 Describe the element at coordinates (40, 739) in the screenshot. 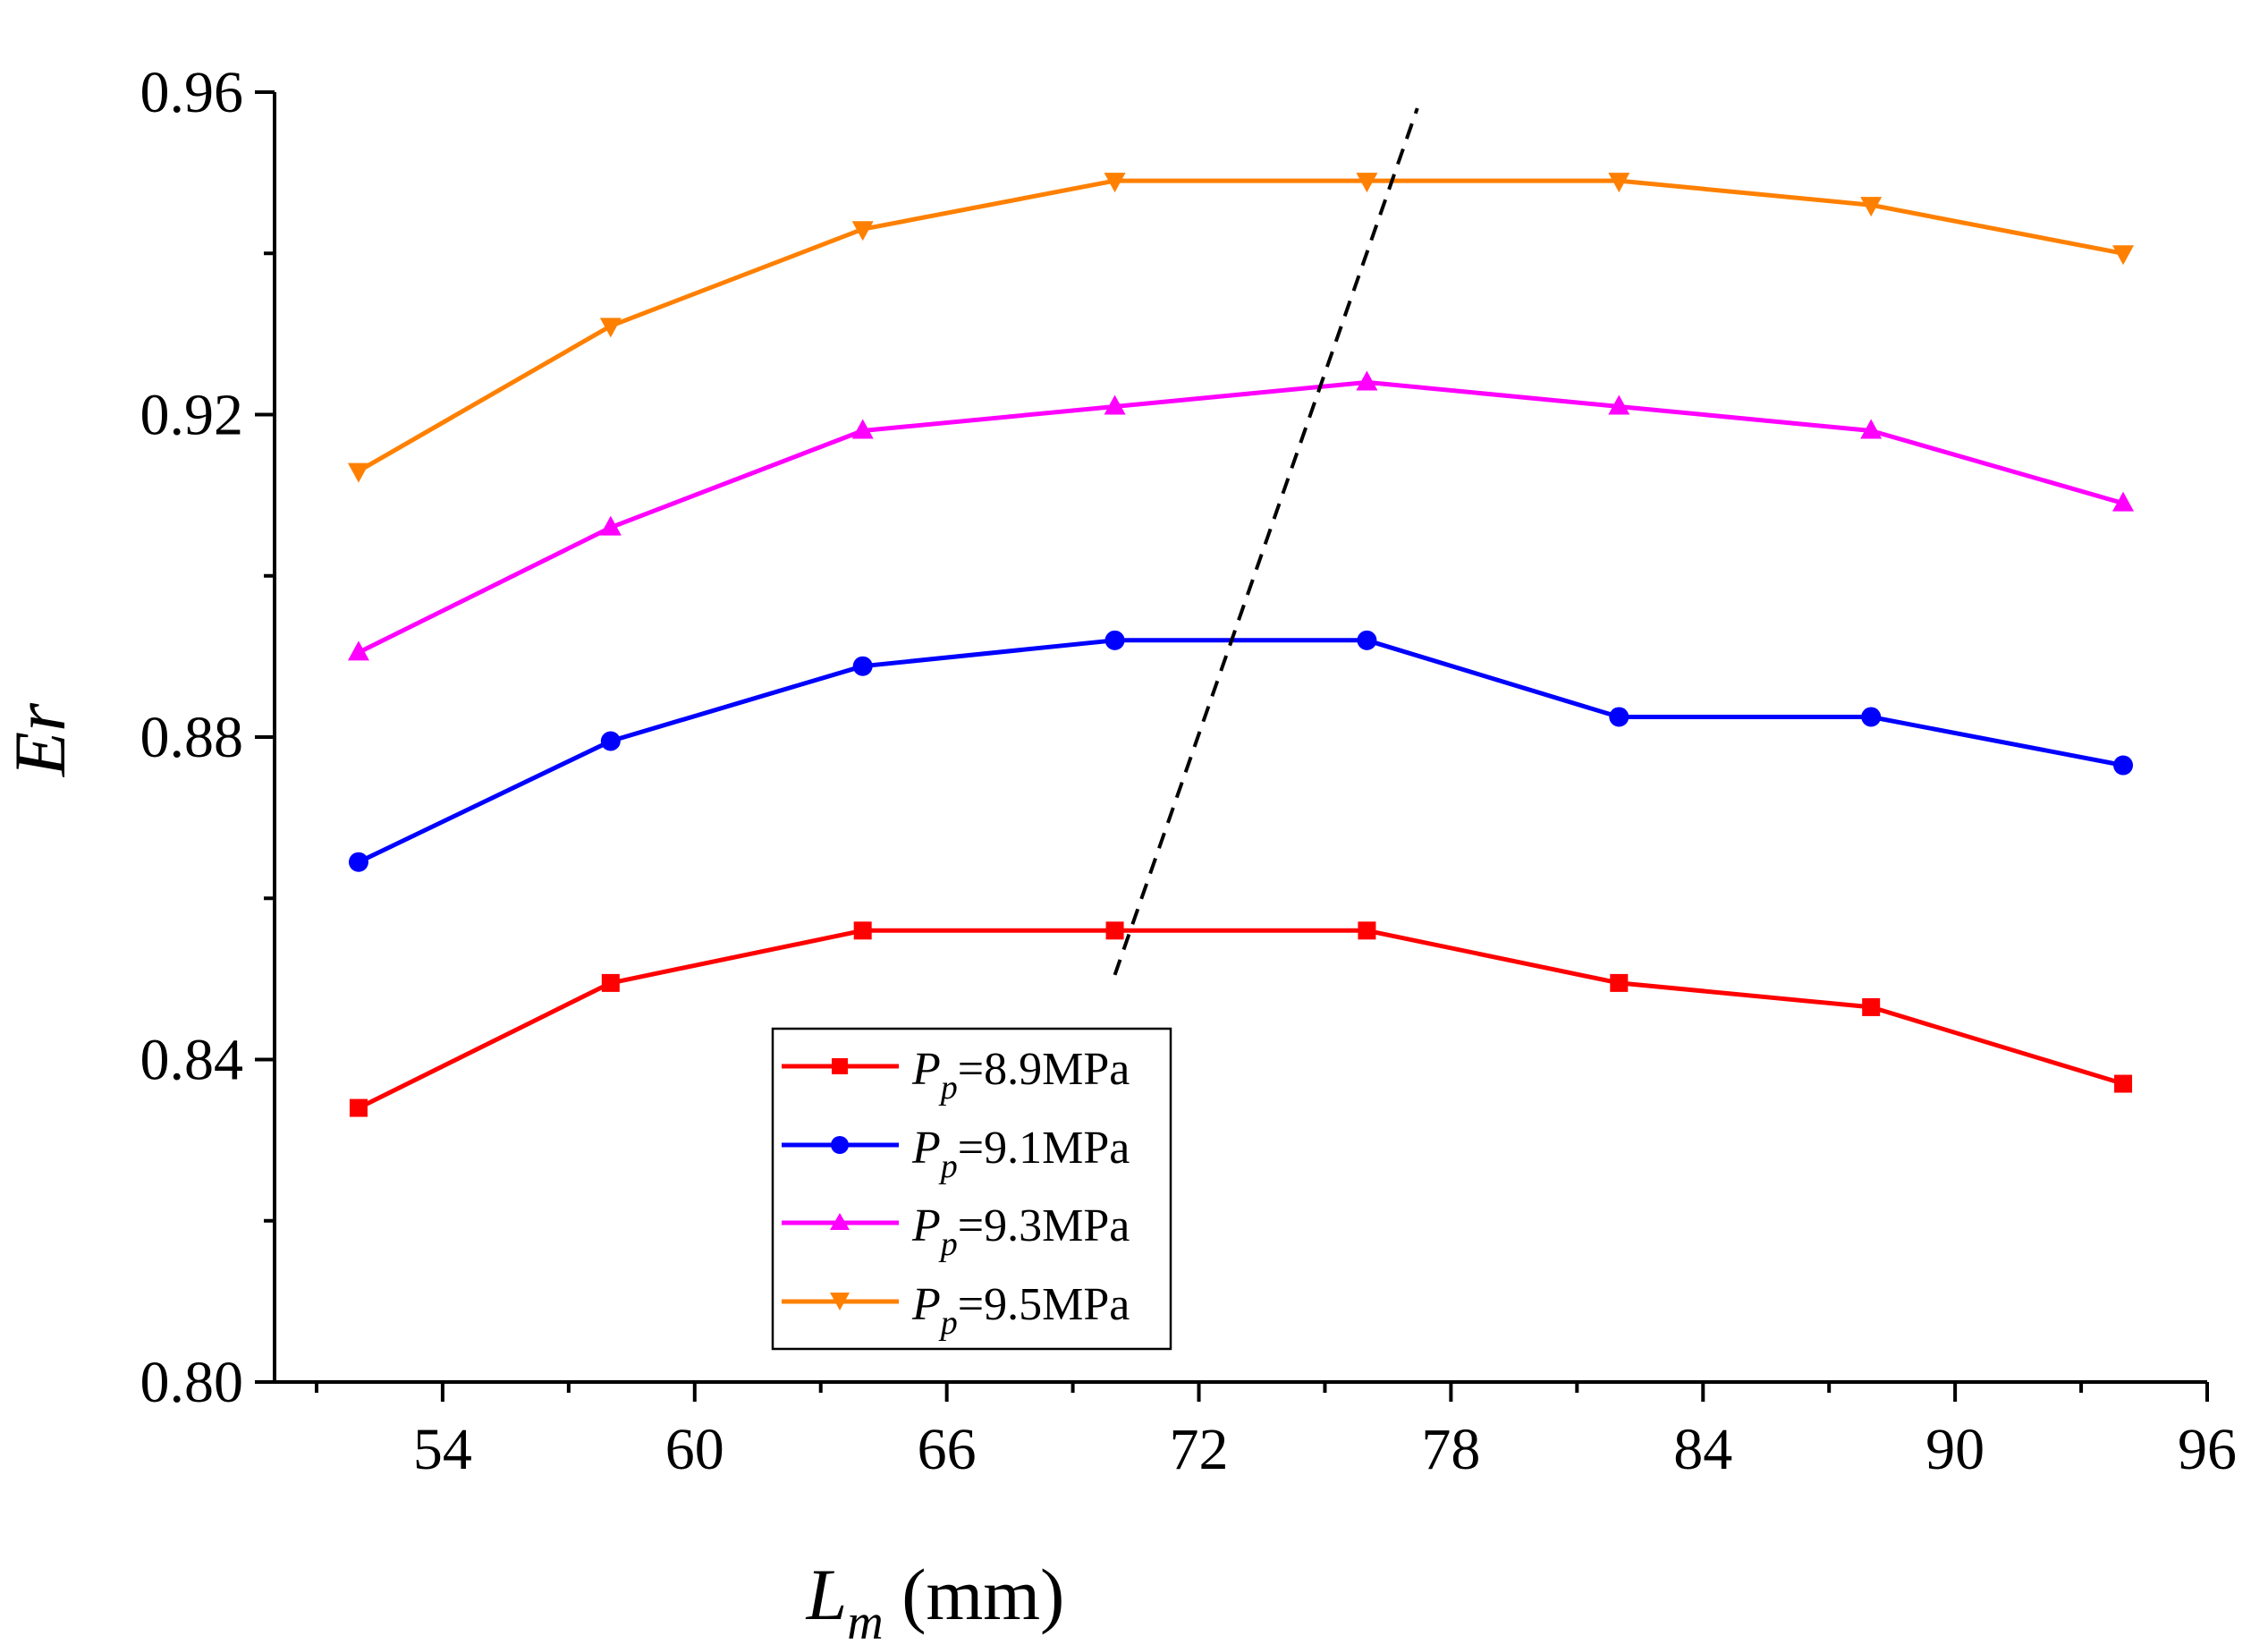

I see `y-axis-label: Er` at that location.